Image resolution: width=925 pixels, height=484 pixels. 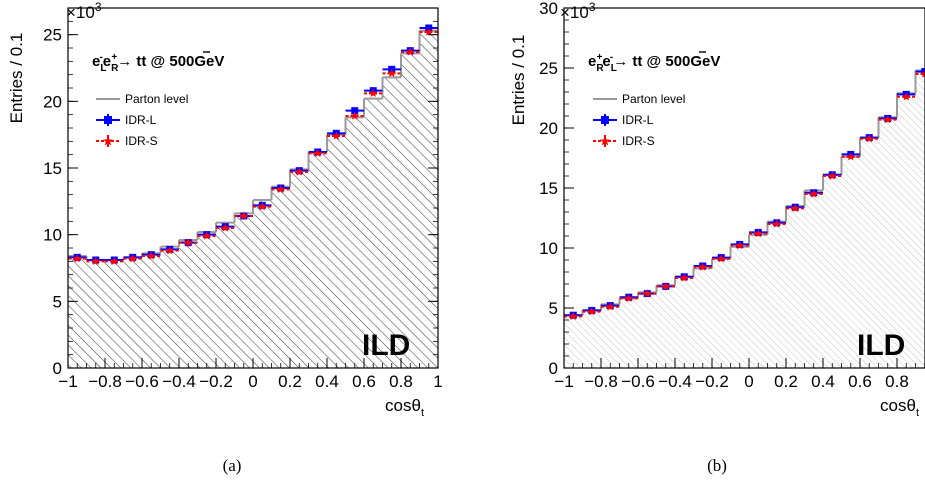 What do you see at coordinates (654, 63) in the screenshot?
I see `process-label: eR+eL-→ tt @ 500GeV` at bounding box center [654, 63].